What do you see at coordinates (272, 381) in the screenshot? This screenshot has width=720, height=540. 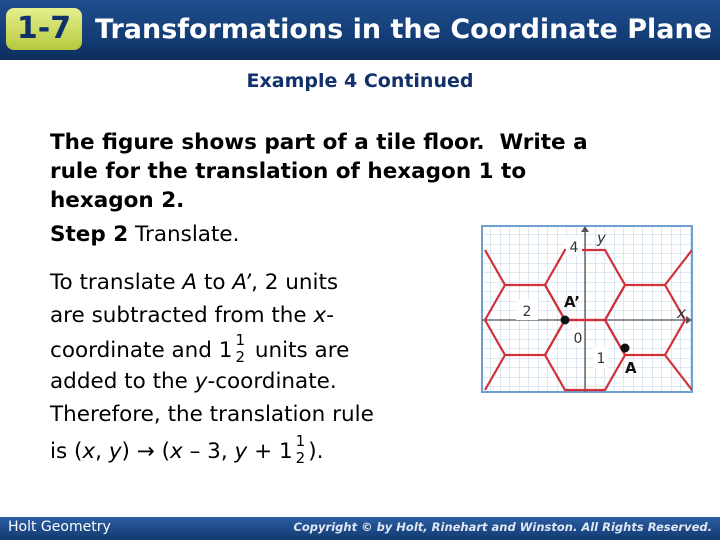 I see `text: -coordinate.` at bounding box center [272, 381].